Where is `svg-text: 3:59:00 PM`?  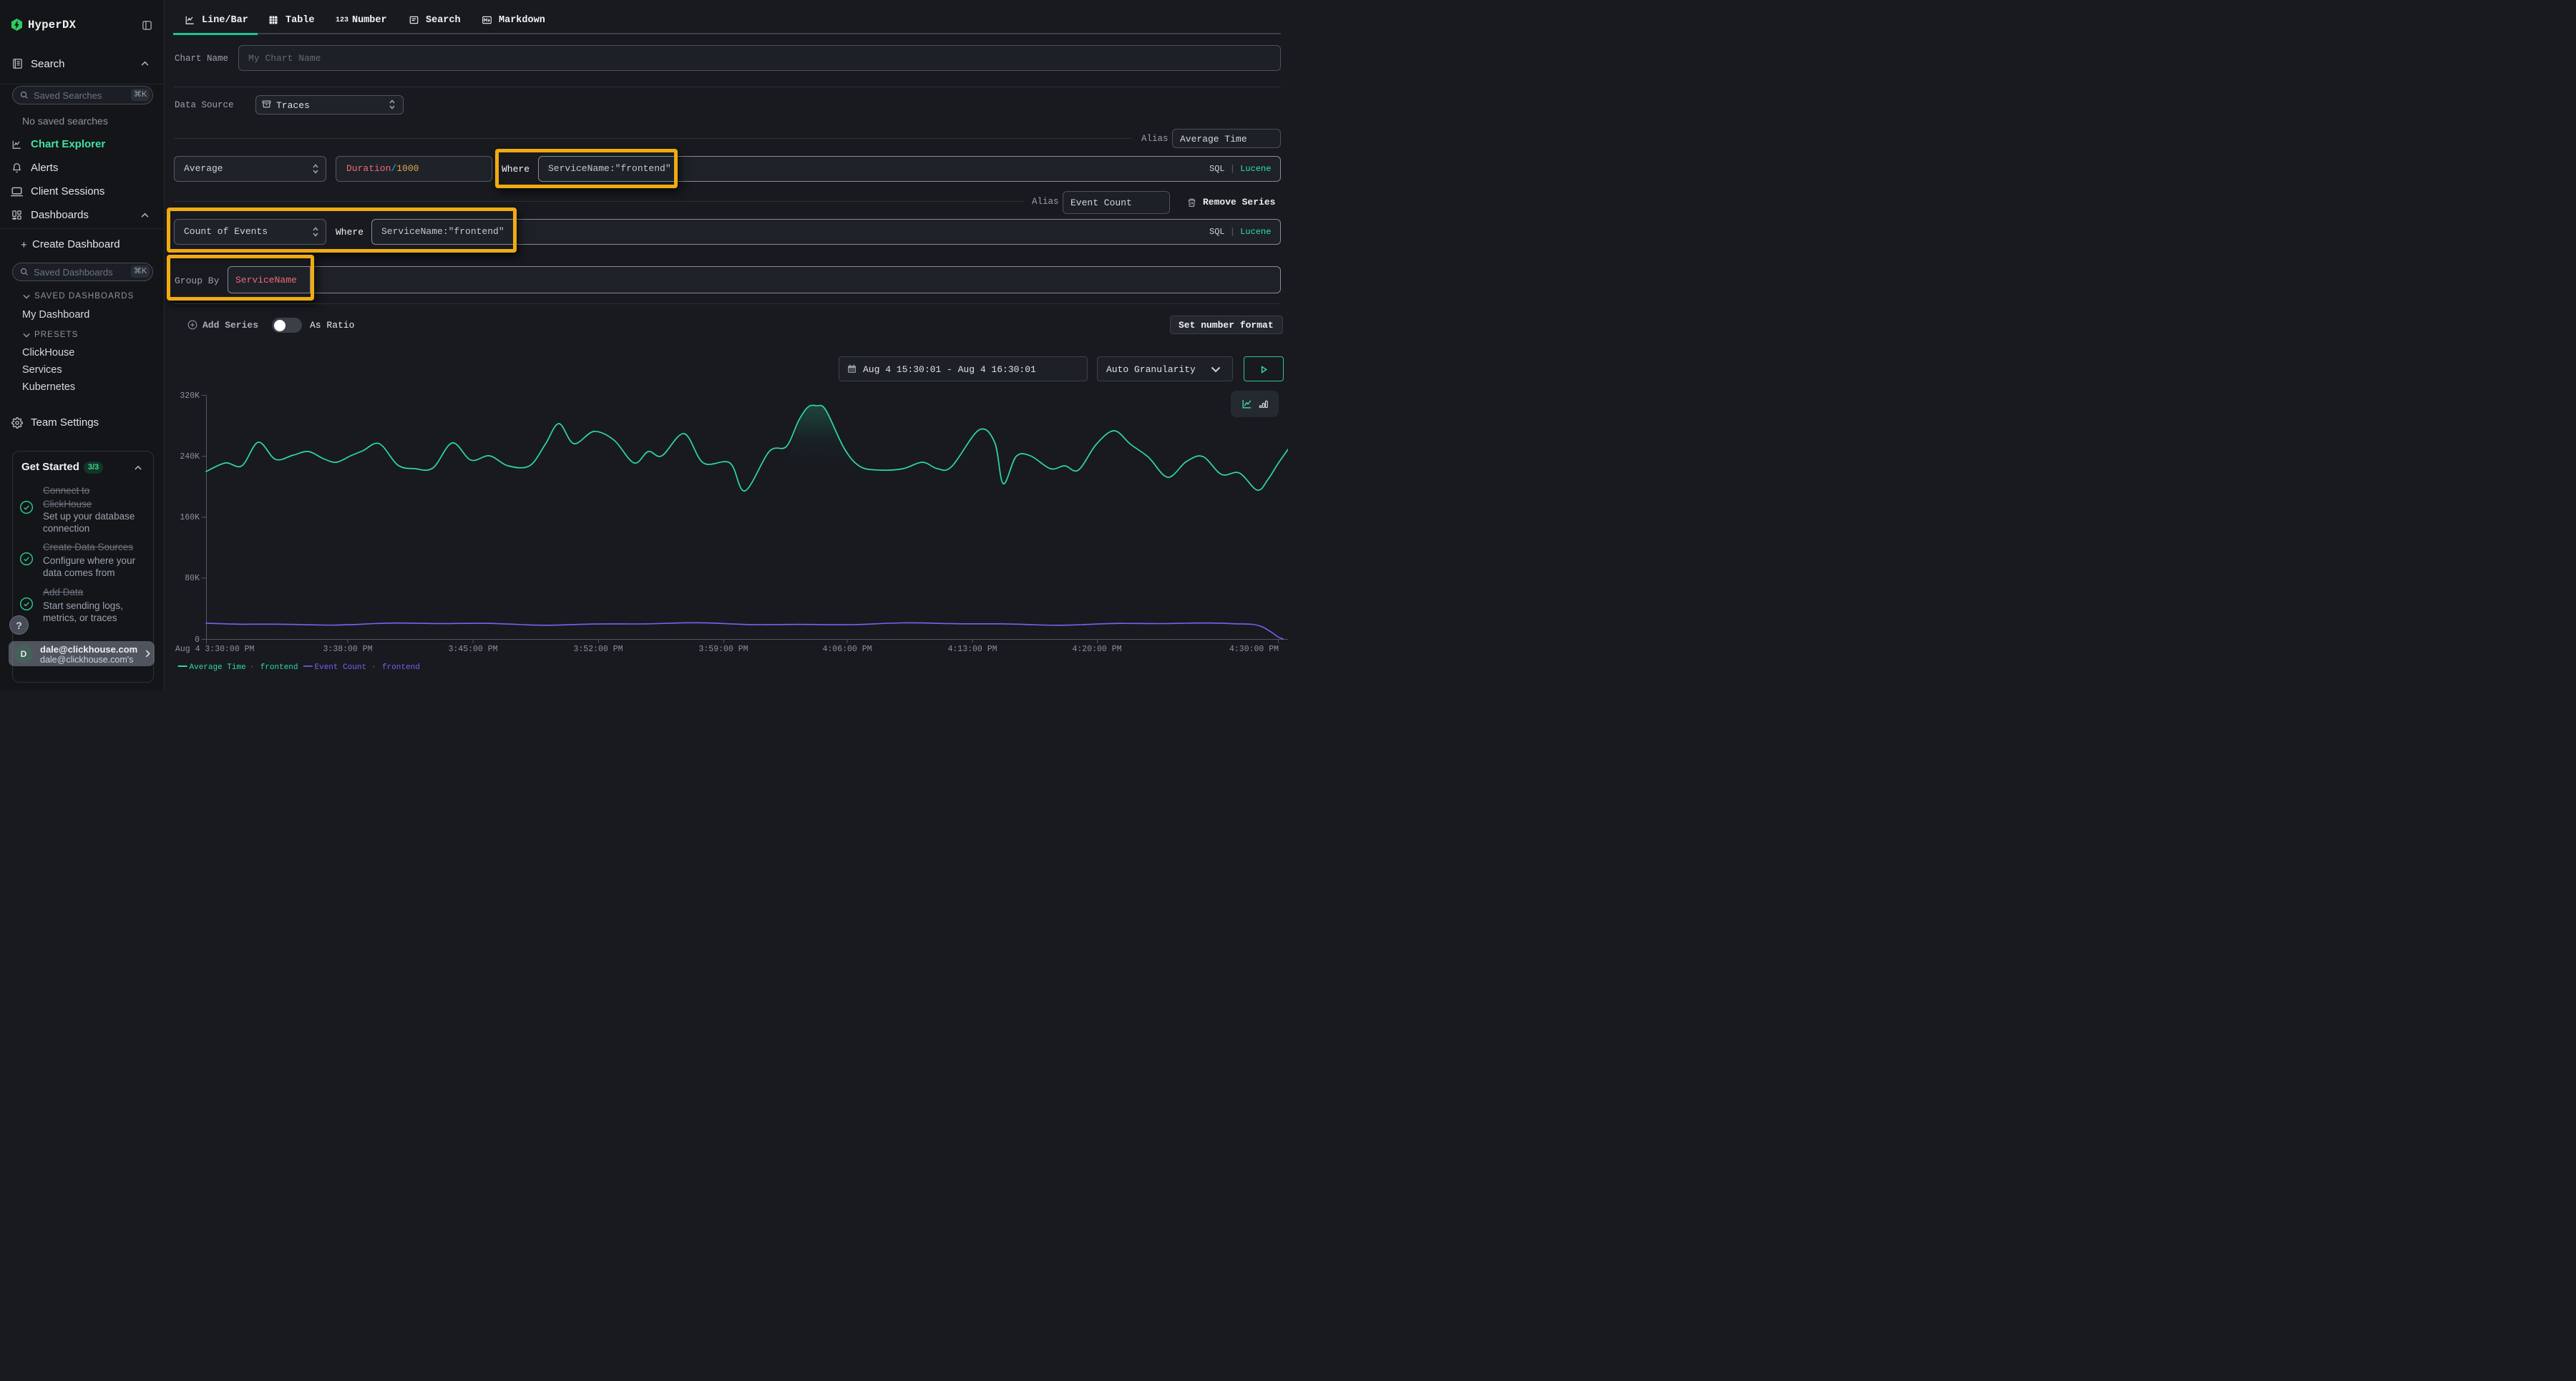 svg-text: 3:59:00 PM is located at coordinates (723, 649).